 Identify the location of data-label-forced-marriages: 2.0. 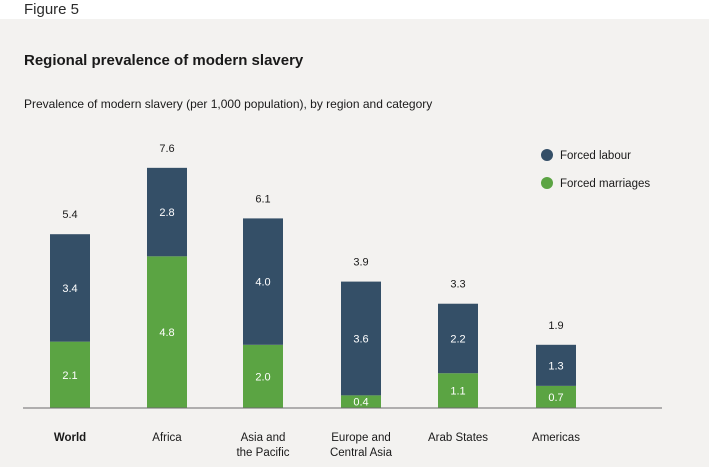
(262, 377).